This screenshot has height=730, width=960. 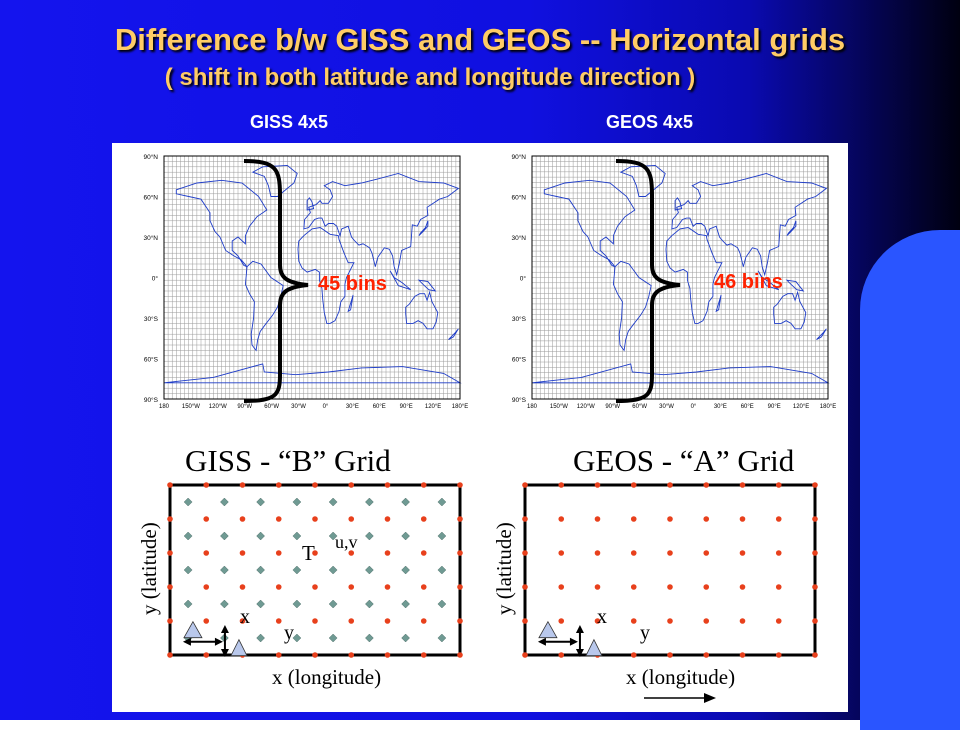 What do you see at coordinates (504, 568) in the screenshot?
I see `geos-y-axis-label: y (latitude)` at bounding box center [504, 568].